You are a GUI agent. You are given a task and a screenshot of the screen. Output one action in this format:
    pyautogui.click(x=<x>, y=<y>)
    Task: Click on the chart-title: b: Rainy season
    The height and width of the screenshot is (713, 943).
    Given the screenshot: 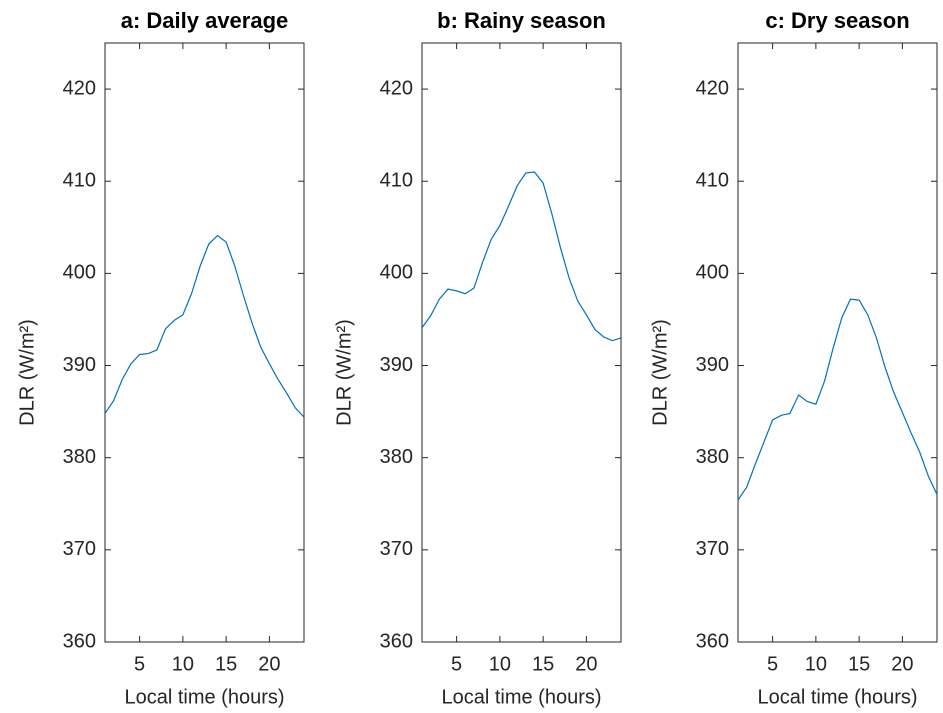 What is the action you would take?
    pyautogui.click(x=521, y=20)
    